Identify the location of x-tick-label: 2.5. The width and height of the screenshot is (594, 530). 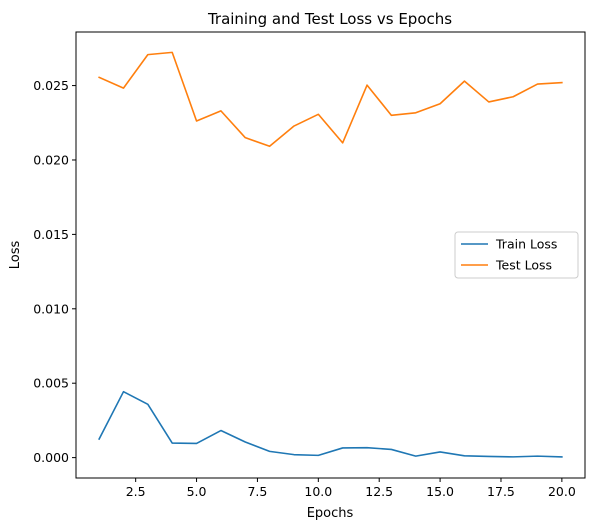
(136, 491).